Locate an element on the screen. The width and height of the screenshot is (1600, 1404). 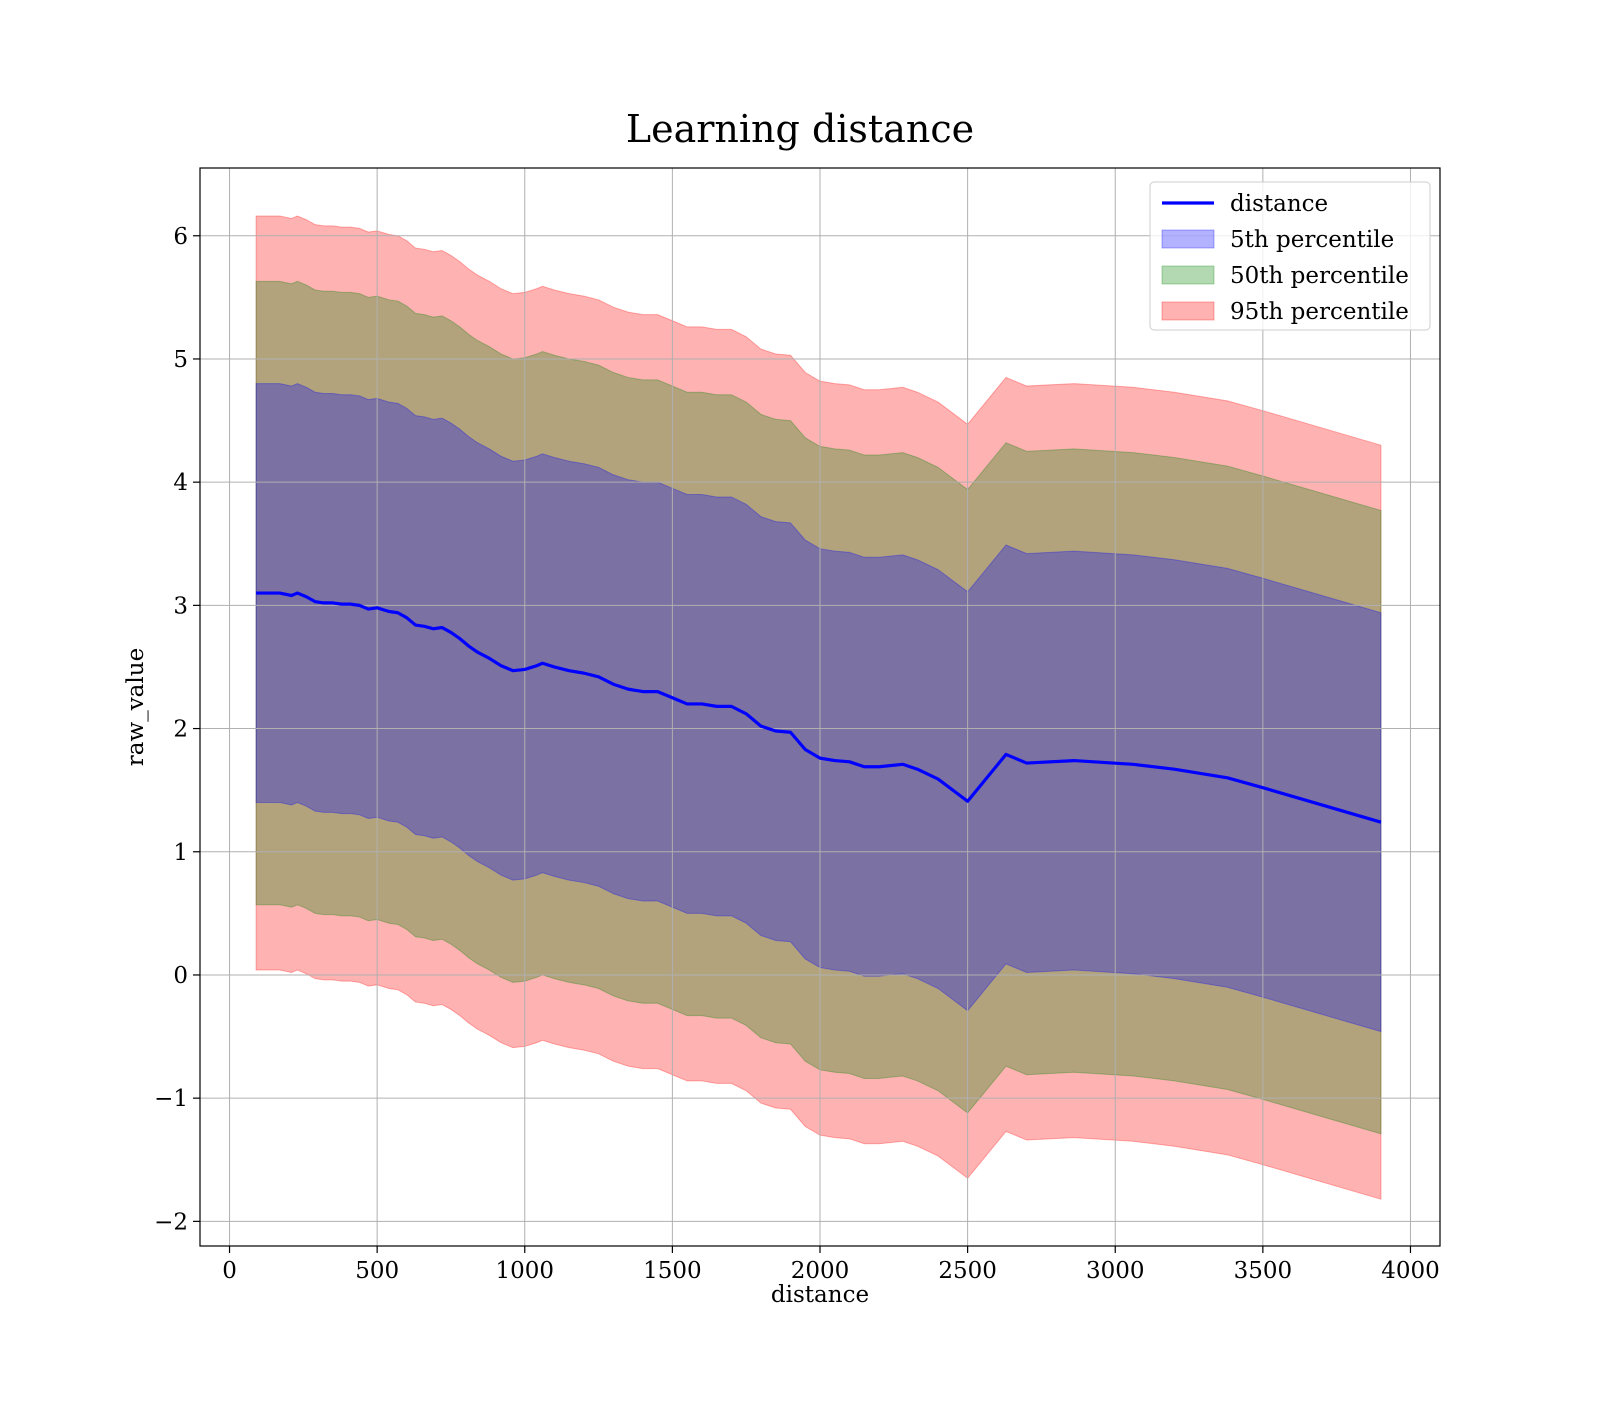
x-tick-label: 2500 is located at coordinates (967, 1271).